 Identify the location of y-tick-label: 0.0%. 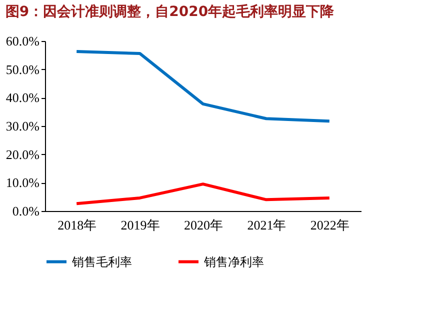
(26, 211).